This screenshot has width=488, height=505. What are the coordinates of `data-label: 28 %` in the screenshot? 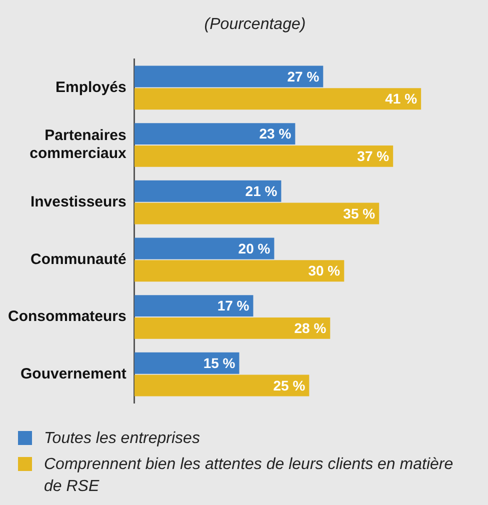 It's located at (310, 328).